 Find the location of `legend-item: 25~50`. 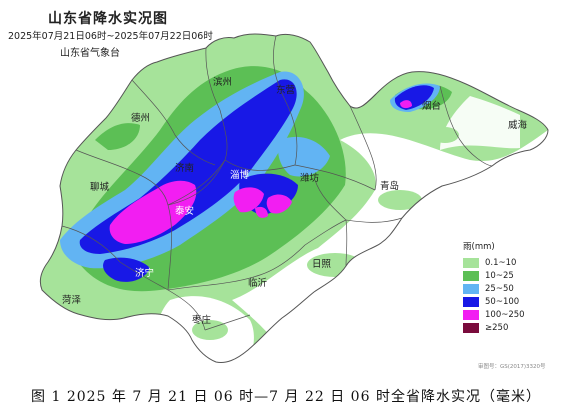

legend-item: 25~50 is located at coordinates (494, 288).